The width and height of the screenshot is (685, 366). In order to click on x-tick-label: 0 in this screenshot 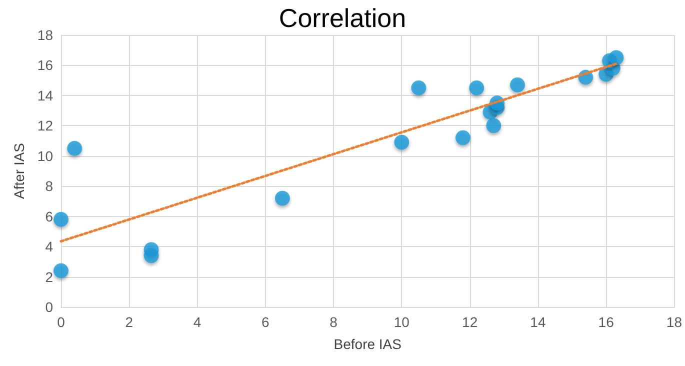, I will do `click(61, 322)`.